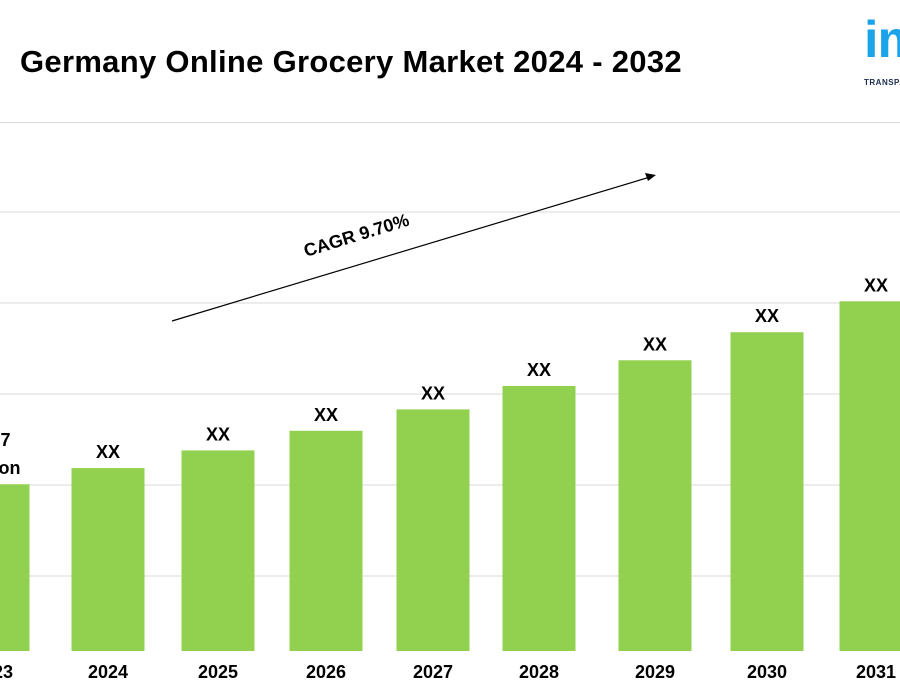  What do you see at coordinates (356, 235) in the screenshot?
I see `cagr-label: CAGR 9.70%` at bounding box center [356, 235].